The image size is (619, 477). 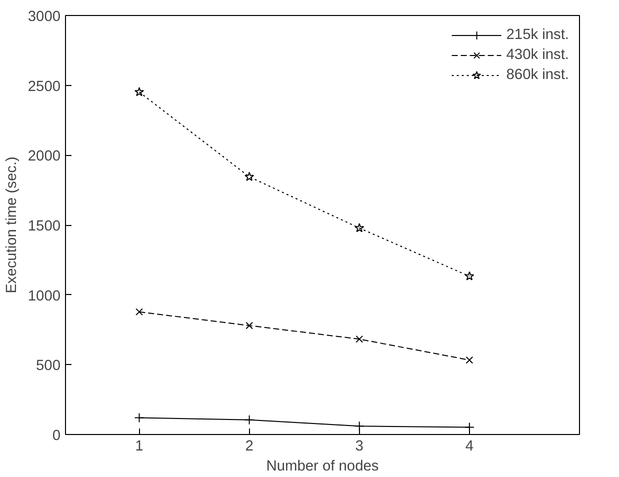 I want to click on y-tick-label: 1500, so click(x=44, y=226).